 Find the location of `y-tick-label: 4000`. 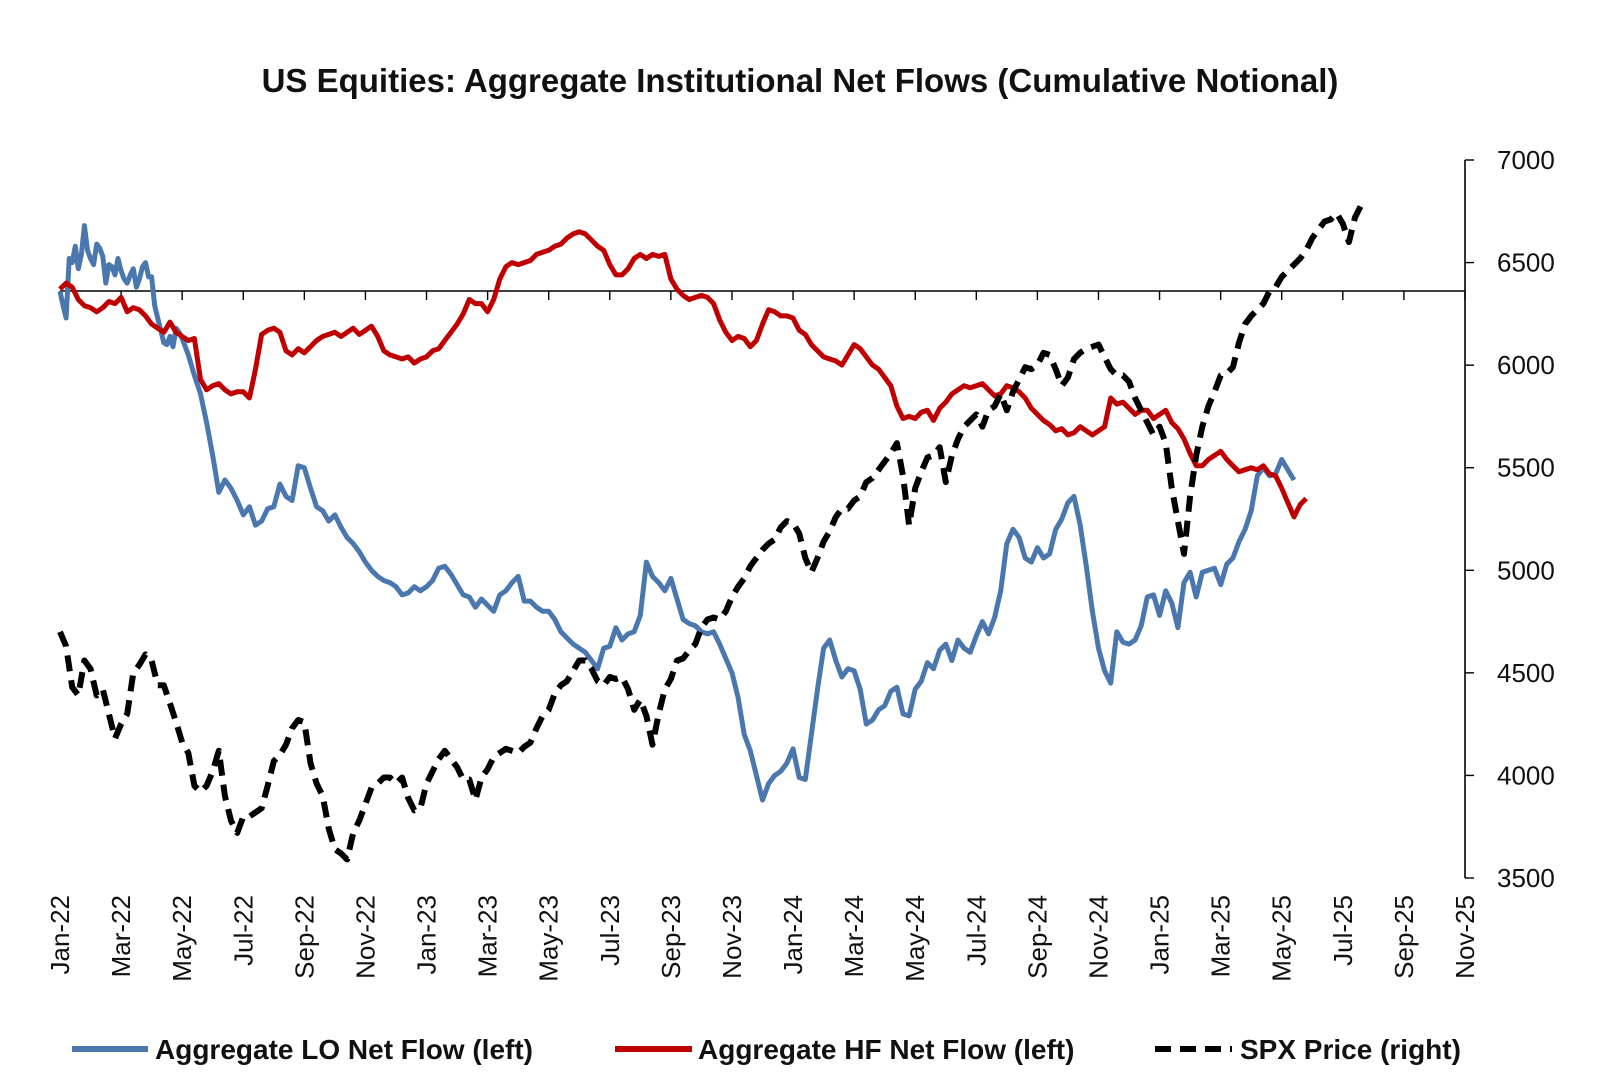

y-tick-label: 4000 is located at coordinates (1526, 775).